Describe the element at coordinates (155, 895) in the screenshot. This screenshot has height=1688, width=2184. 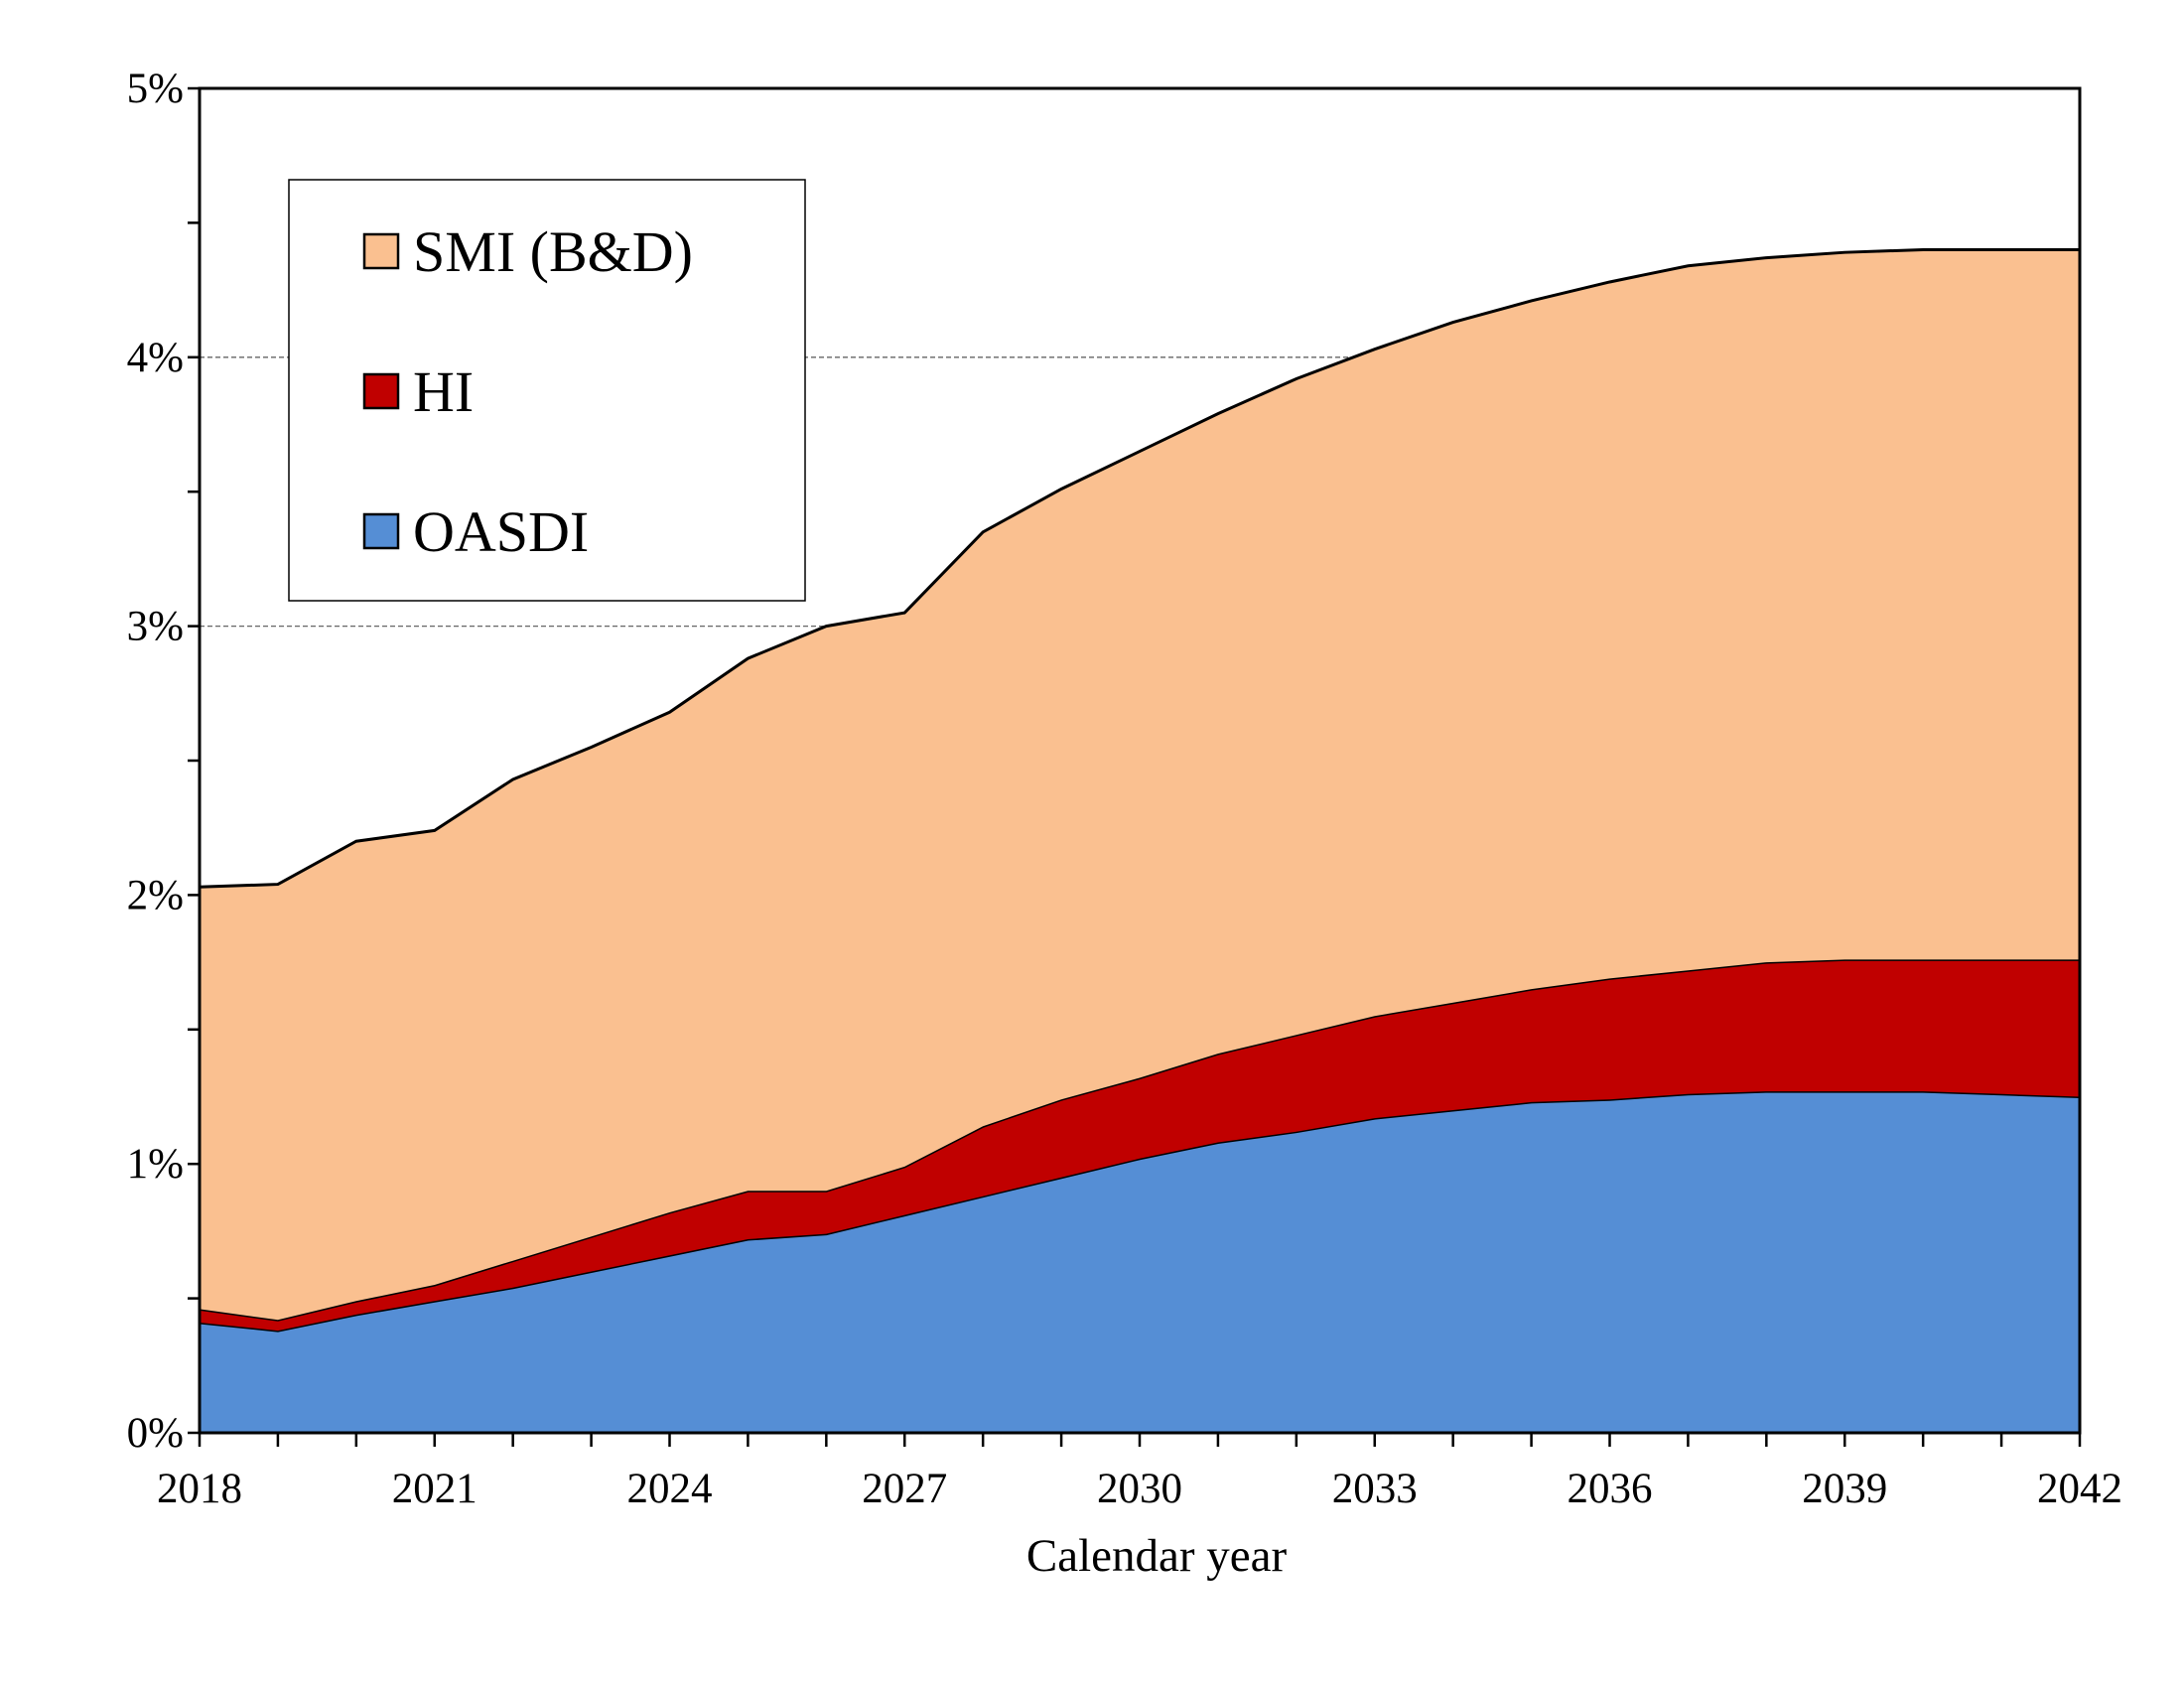
I see `y-tick-label: 2%` at that location.